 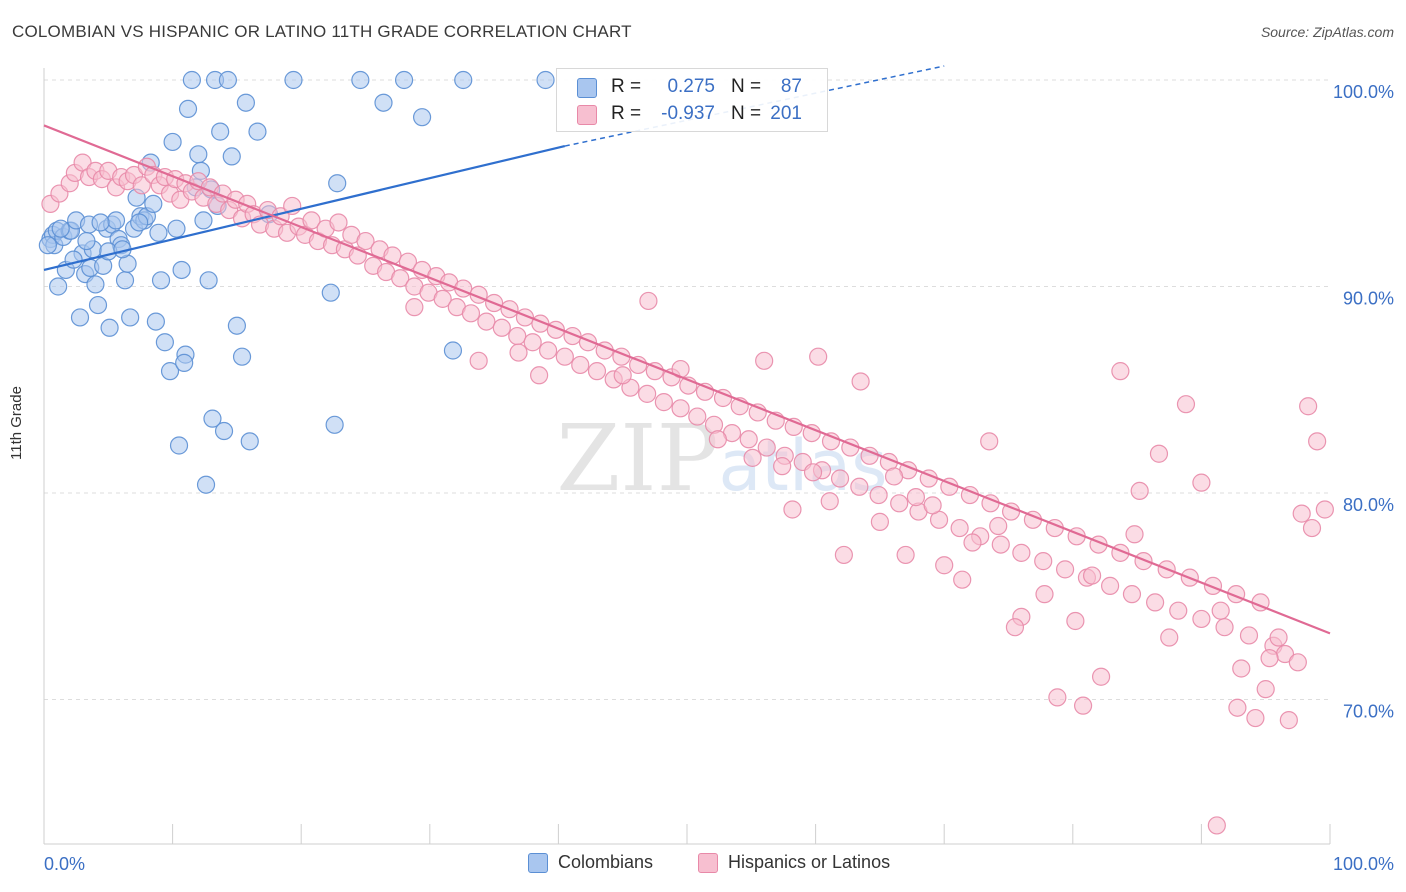 What do you see at coordinates (1363, 92) in the screenshot?
I see `y-tick-label: 100.0%` at bounding box center [1363, 92].